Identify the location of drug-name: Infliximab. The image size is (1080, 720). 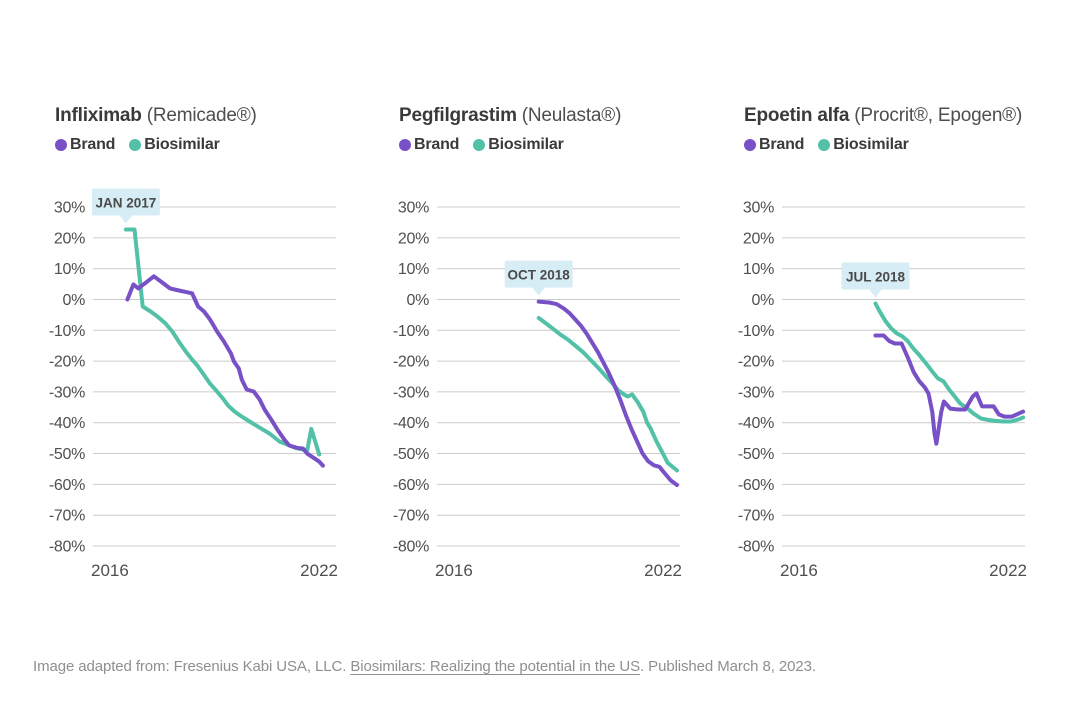
(98, 115).